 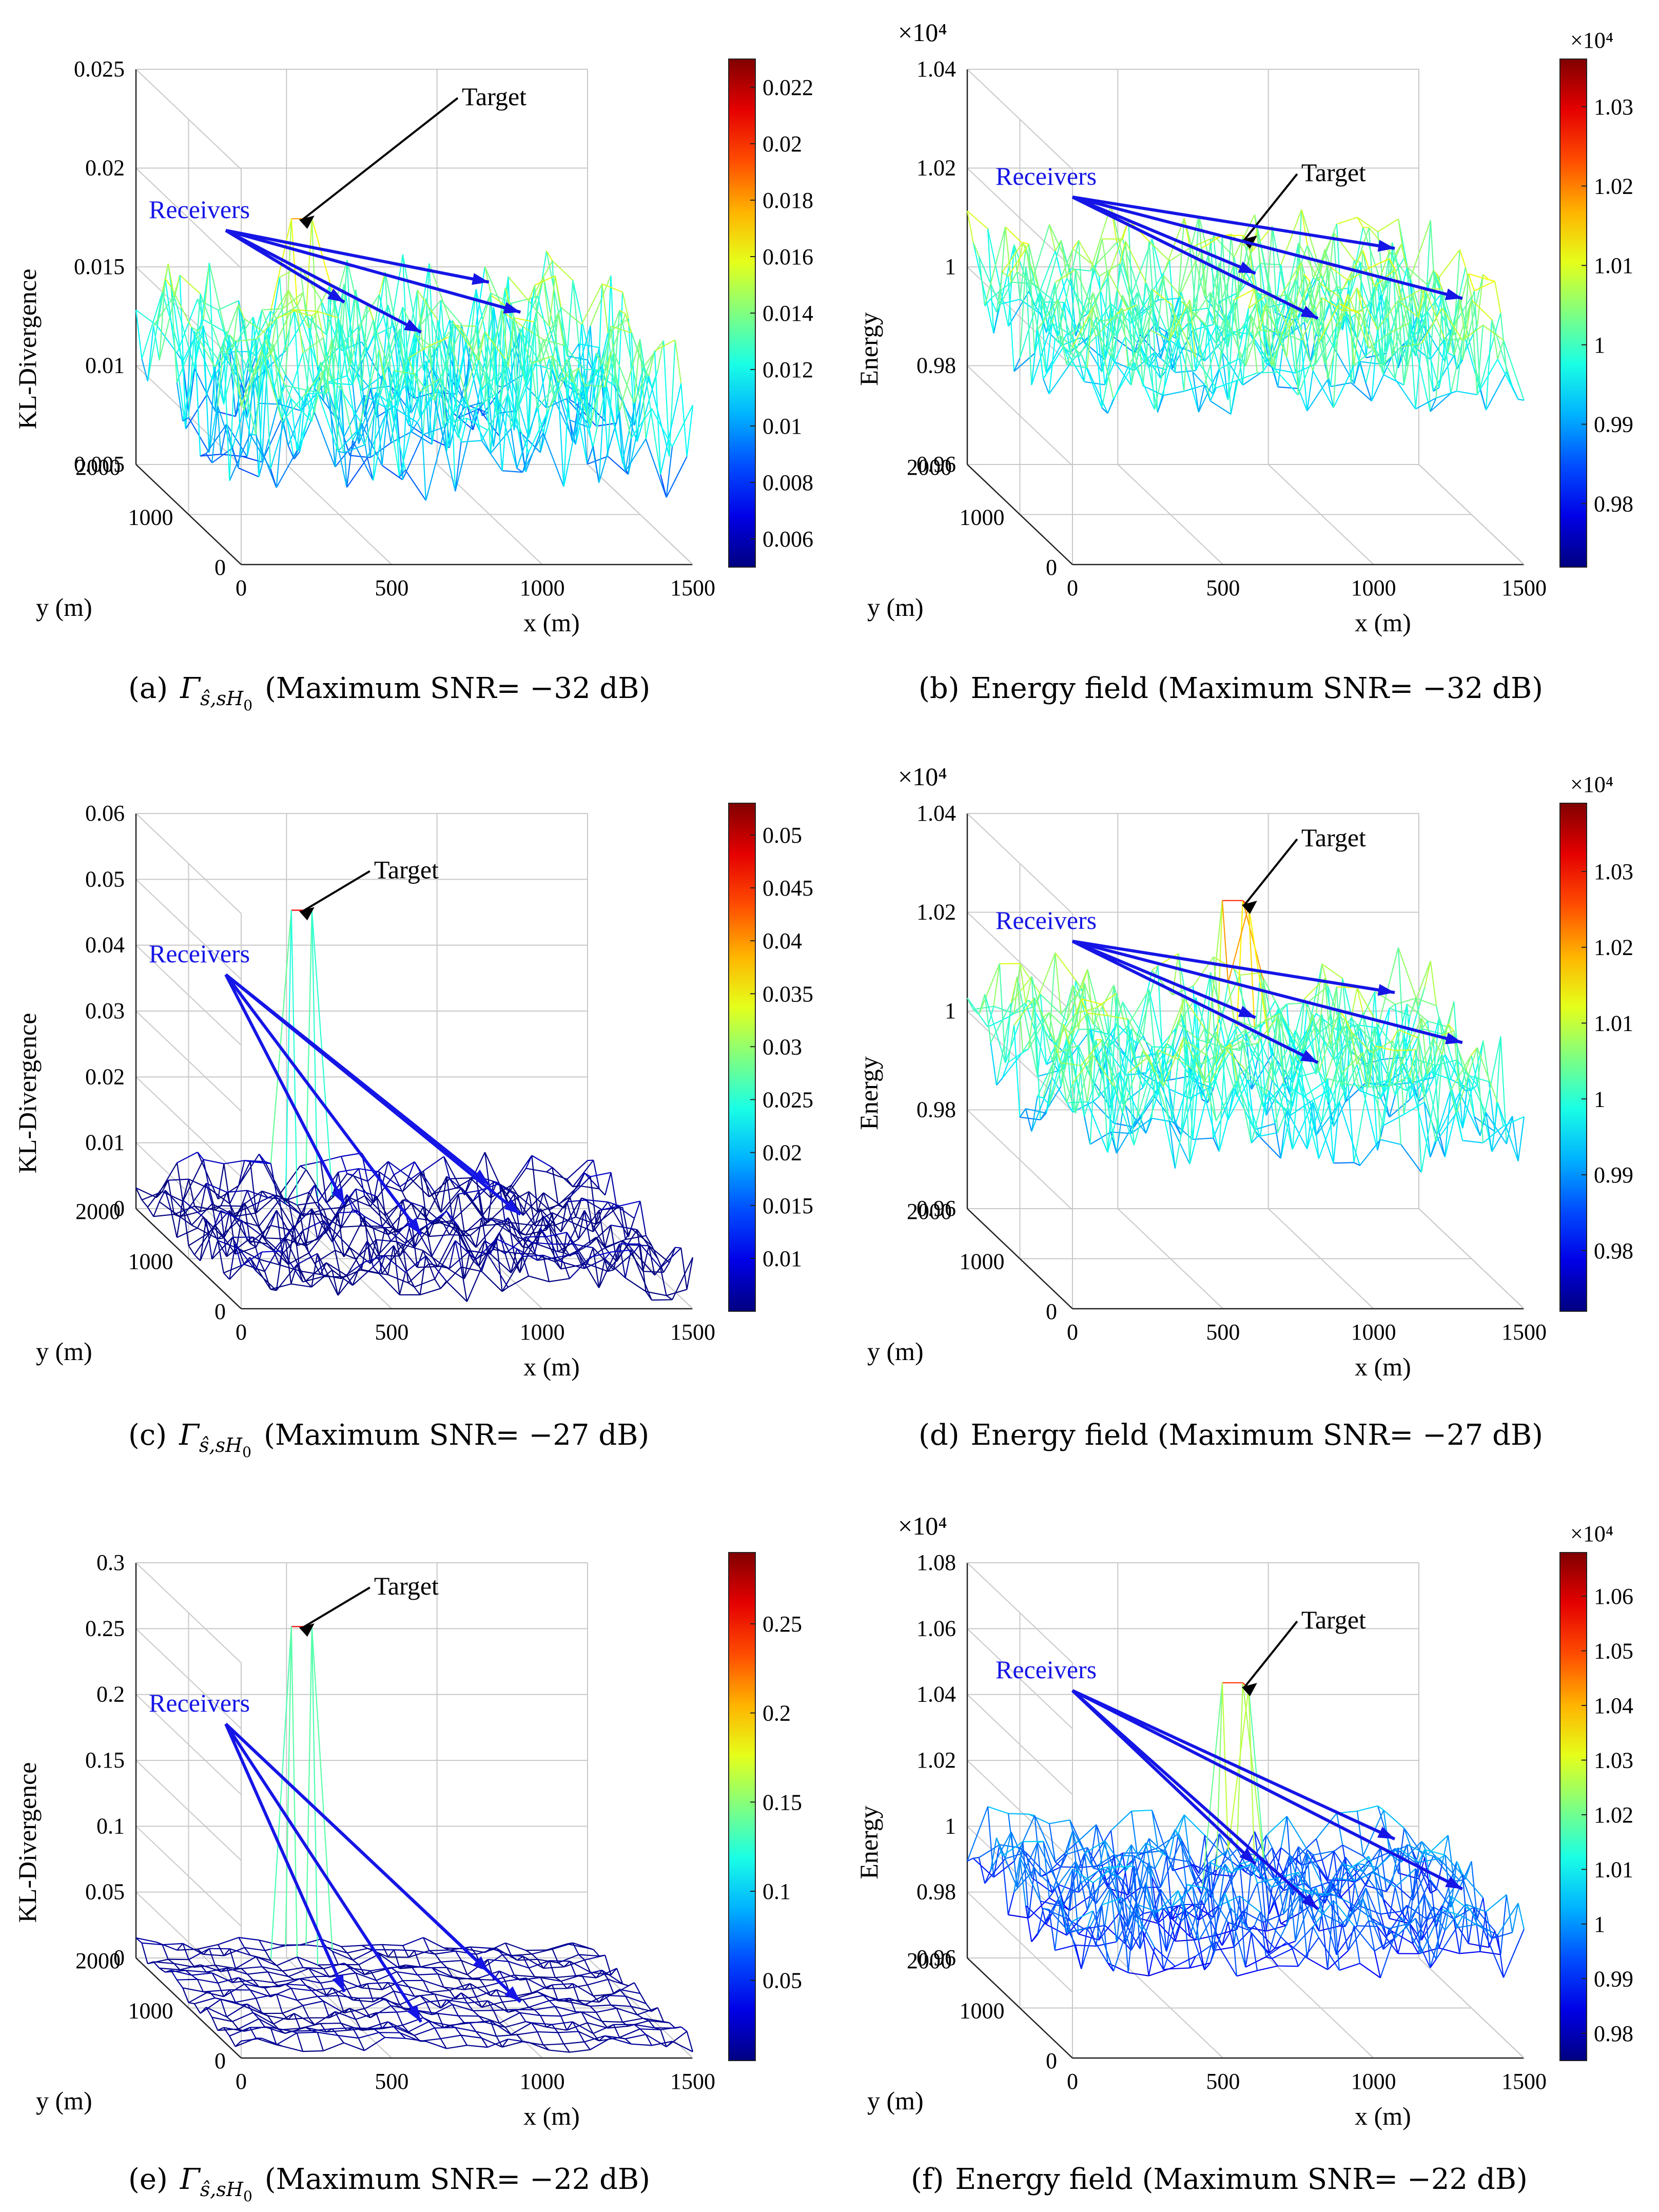 I want to click on receiver-arrow, so click(x=323, y=281).